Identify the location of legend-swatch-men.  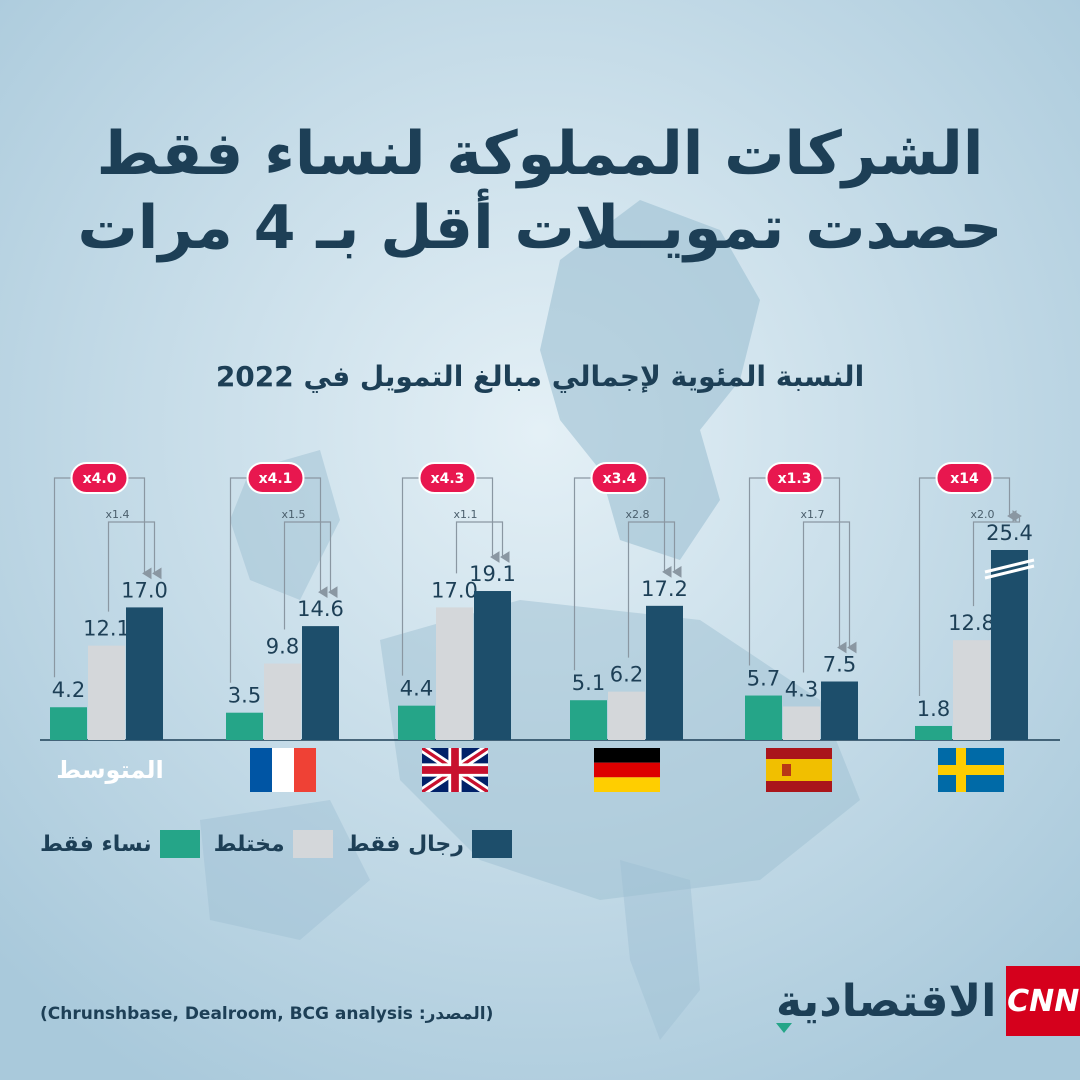
(491, 844).